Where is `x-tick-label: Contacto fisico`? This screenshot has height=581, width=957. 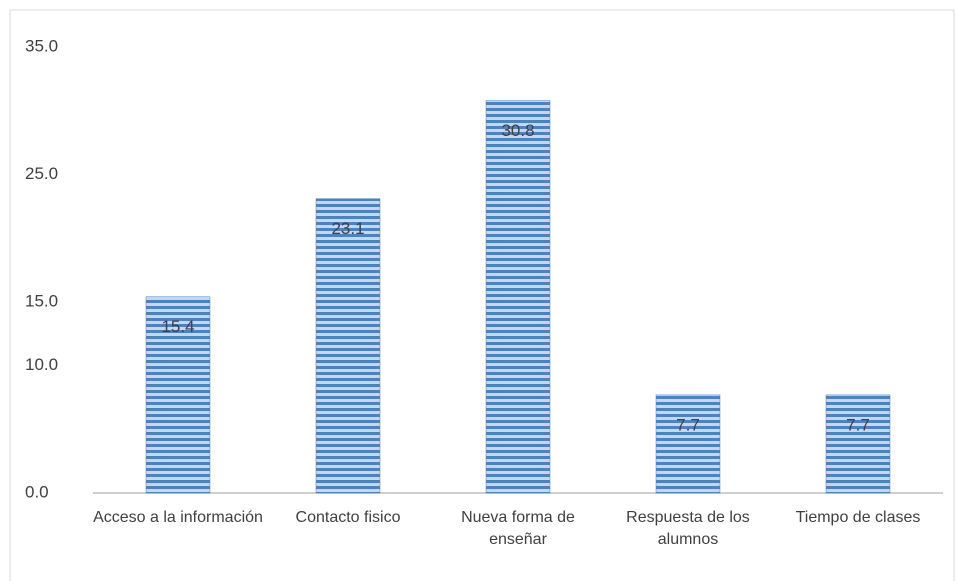
x-tick-label: Contacto fisico is located at coordinates (348, 517).